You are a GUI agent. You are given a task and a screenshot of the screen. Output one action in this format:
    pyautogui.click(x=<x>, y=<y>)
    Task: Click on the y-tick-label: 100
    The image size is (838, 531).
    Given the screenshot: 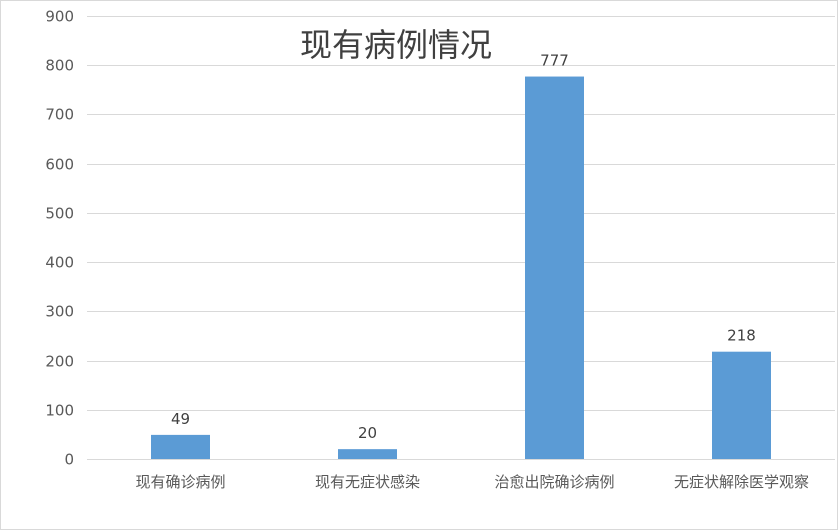 What is the action you would take?
    pyautogui.click(x=59, y=411)
    